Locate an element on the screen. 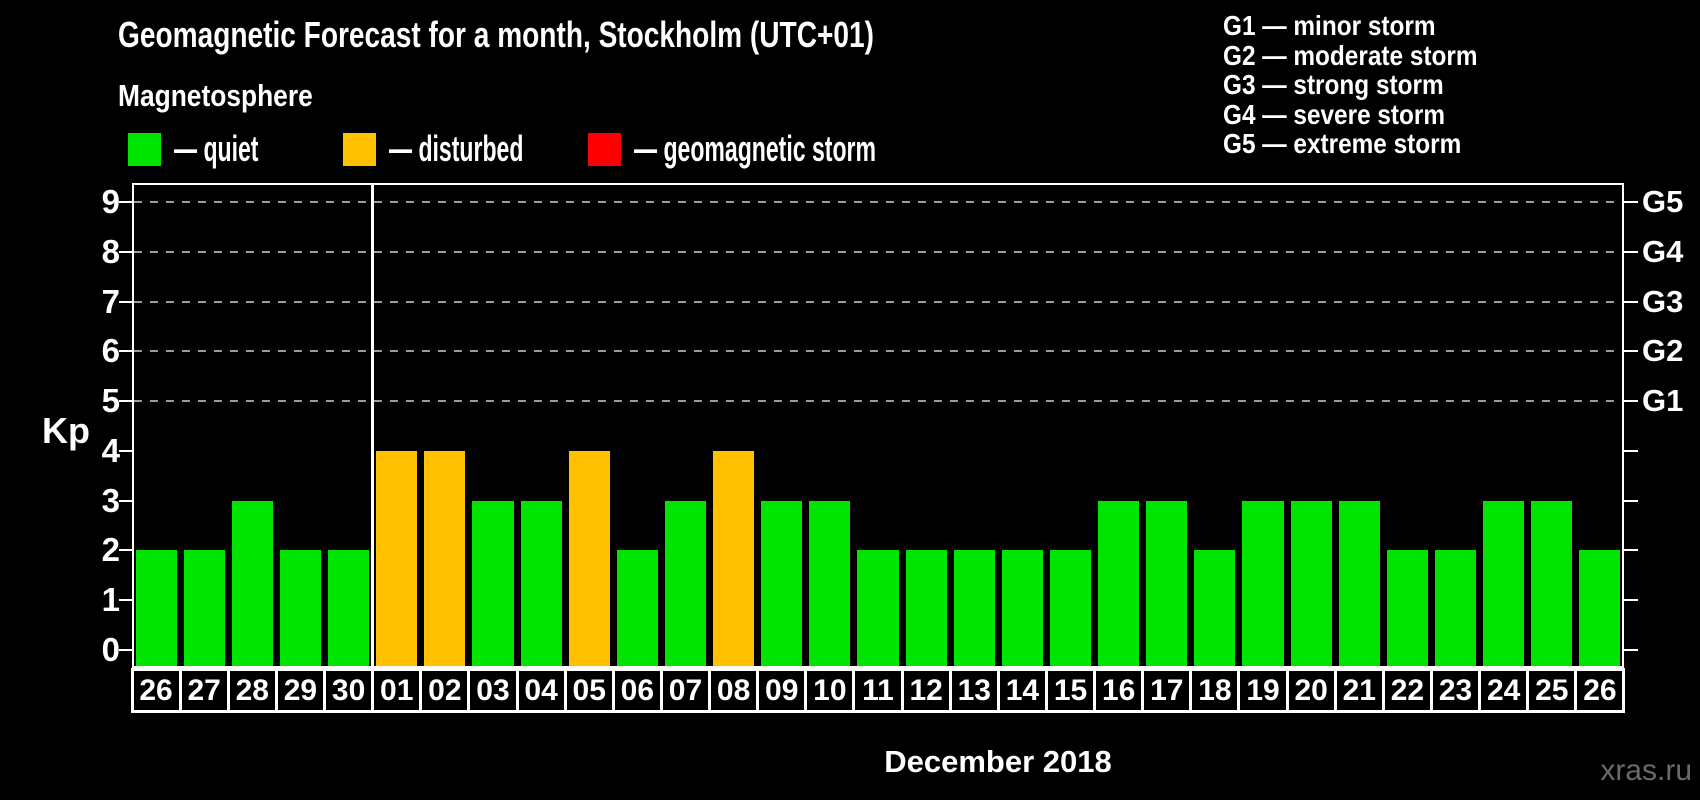 The height and width of the screenshot is (800, 1700). x-axis-day-label-10: 06 is located at coordinates (637, 690).